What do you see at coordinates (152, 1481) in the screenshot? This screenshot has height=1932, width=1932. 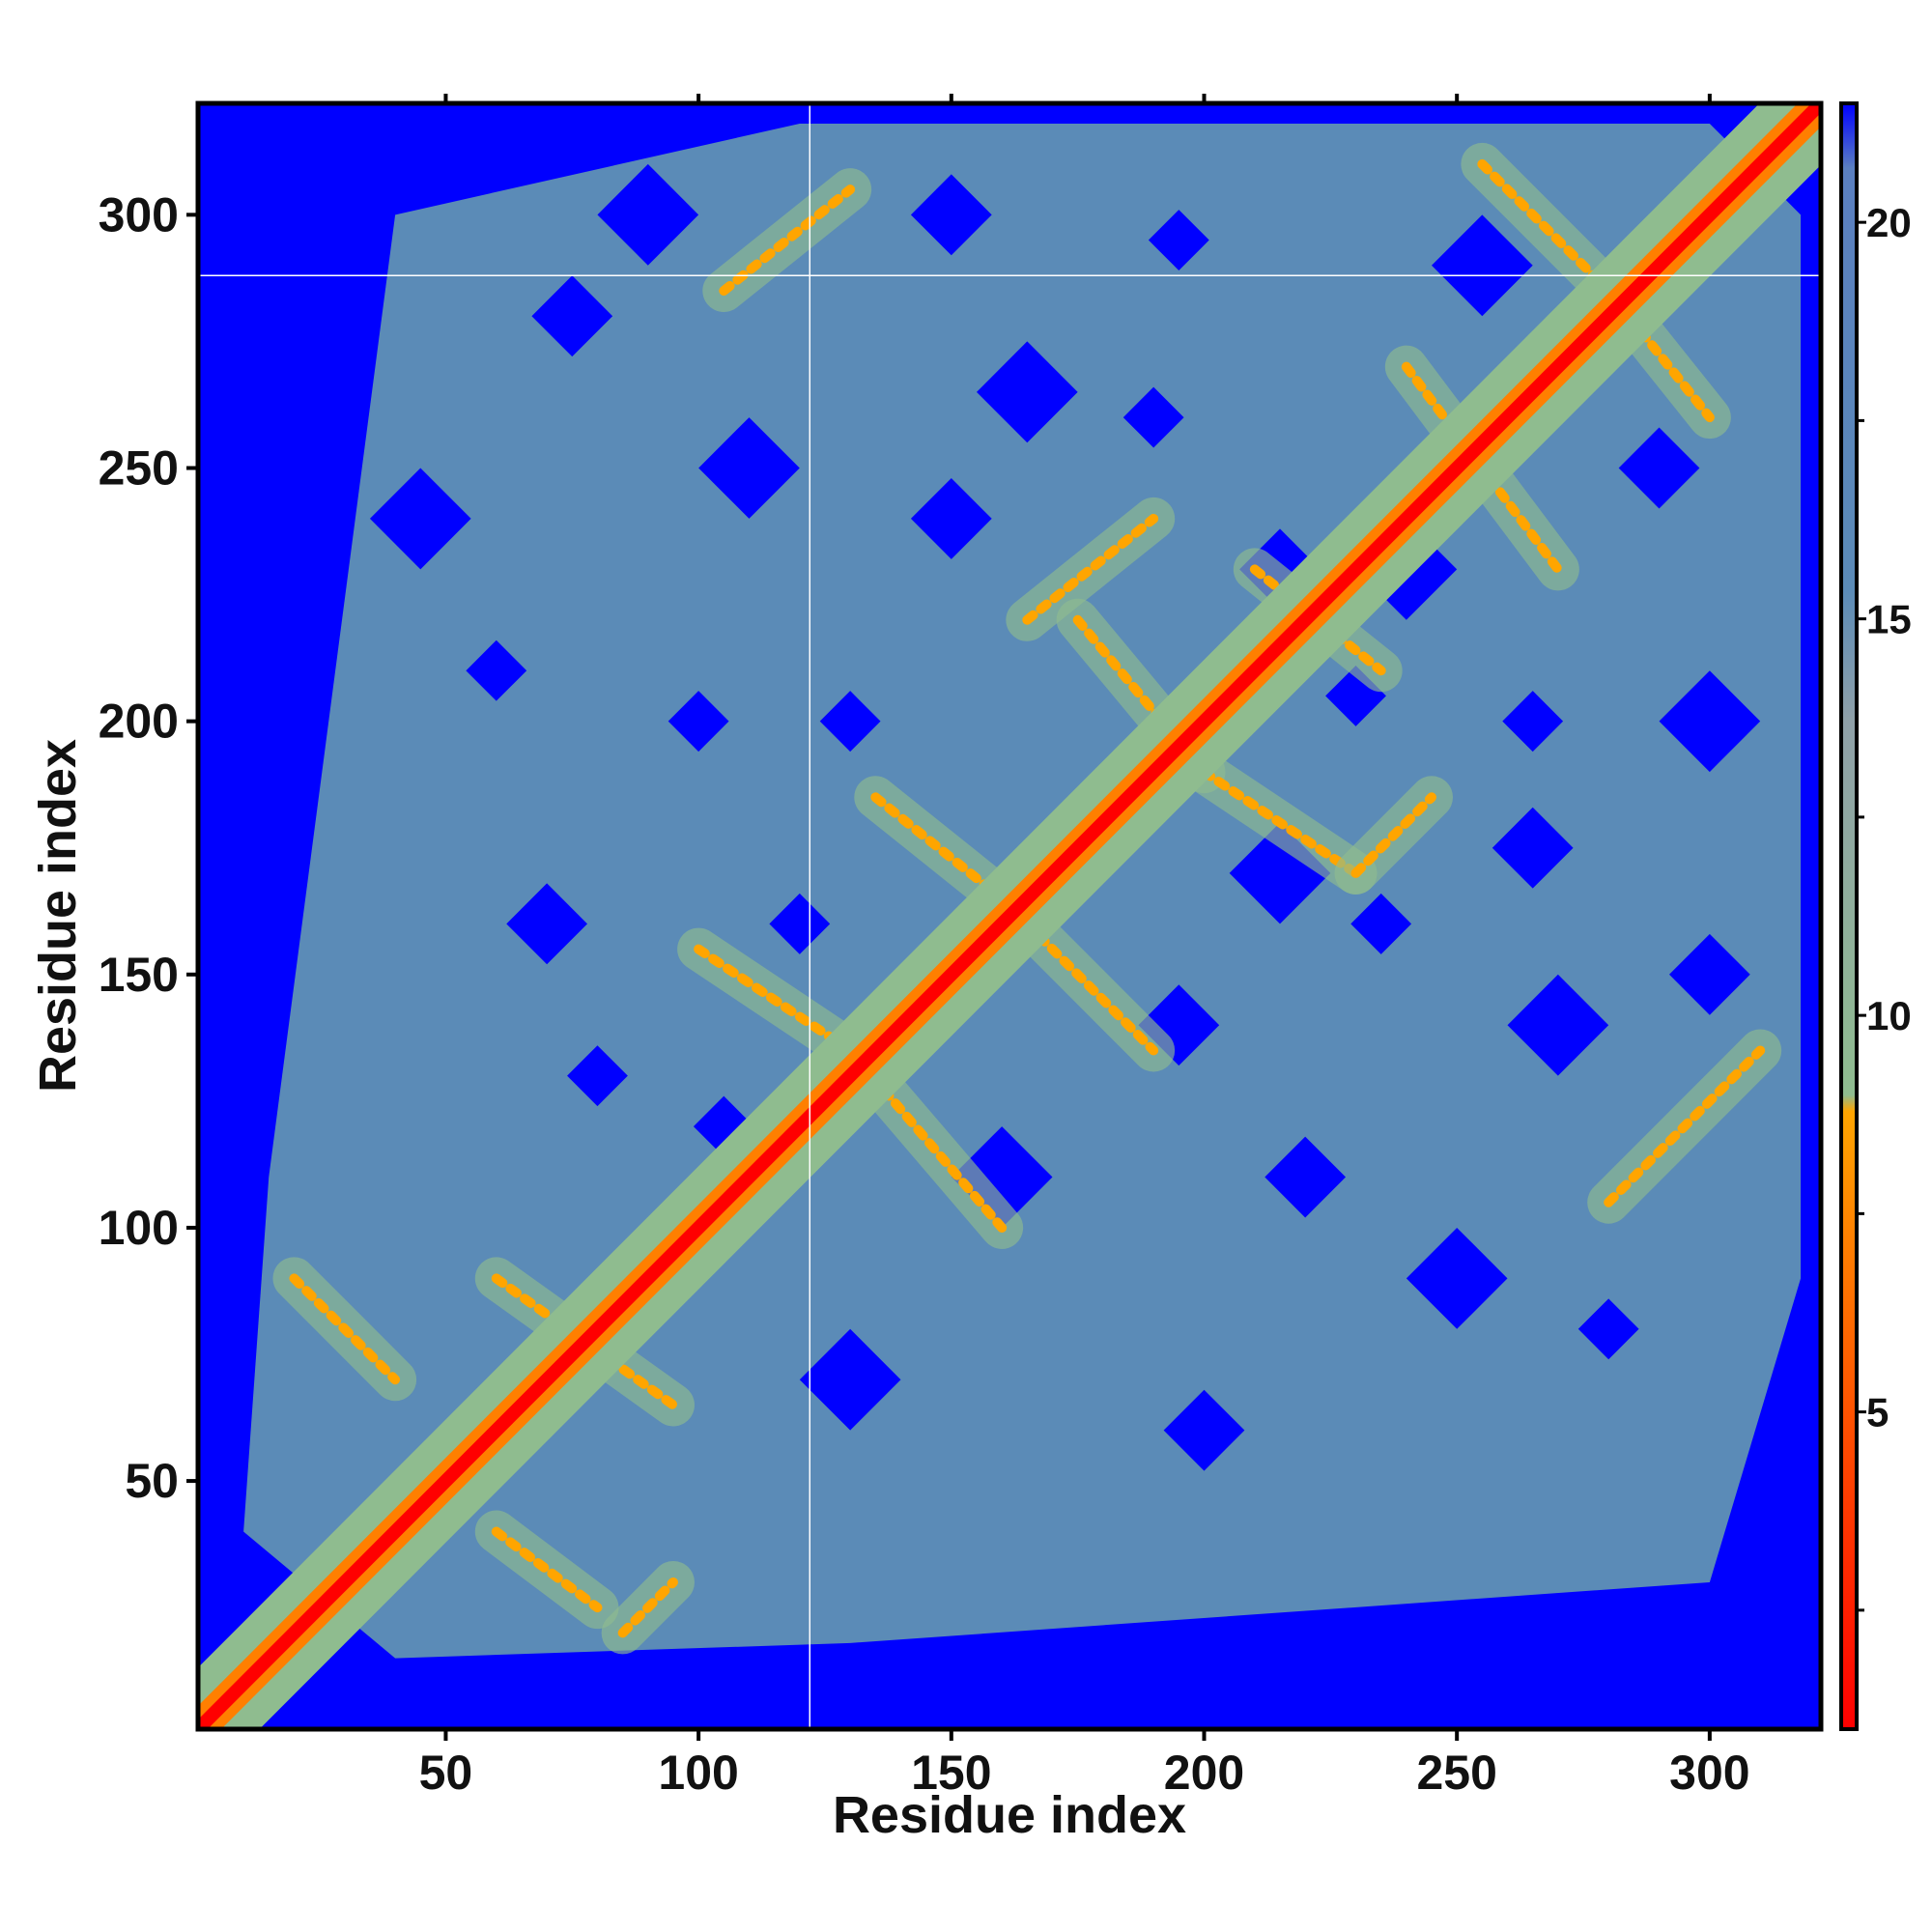 I see `y-tick-label: 50` at bounding box center [152, 1481].